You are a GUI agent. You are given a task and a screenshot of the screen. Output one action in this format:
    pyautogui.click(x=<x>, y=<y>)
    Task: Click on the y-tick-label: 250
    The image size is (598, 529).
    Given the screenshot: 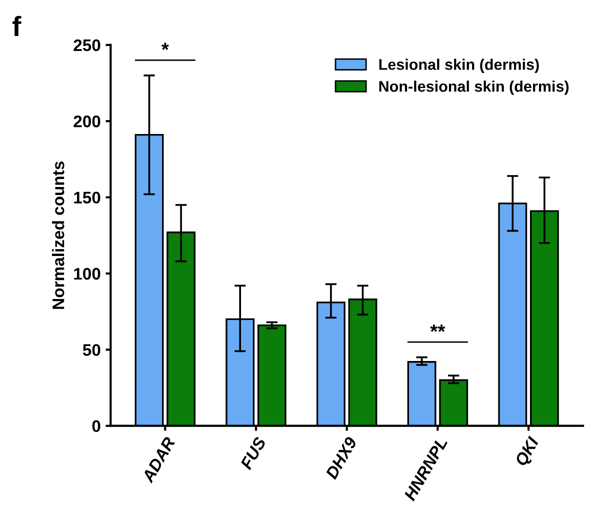 What is the action you would take?
    pyautogui.click(x=87, y=45)
    